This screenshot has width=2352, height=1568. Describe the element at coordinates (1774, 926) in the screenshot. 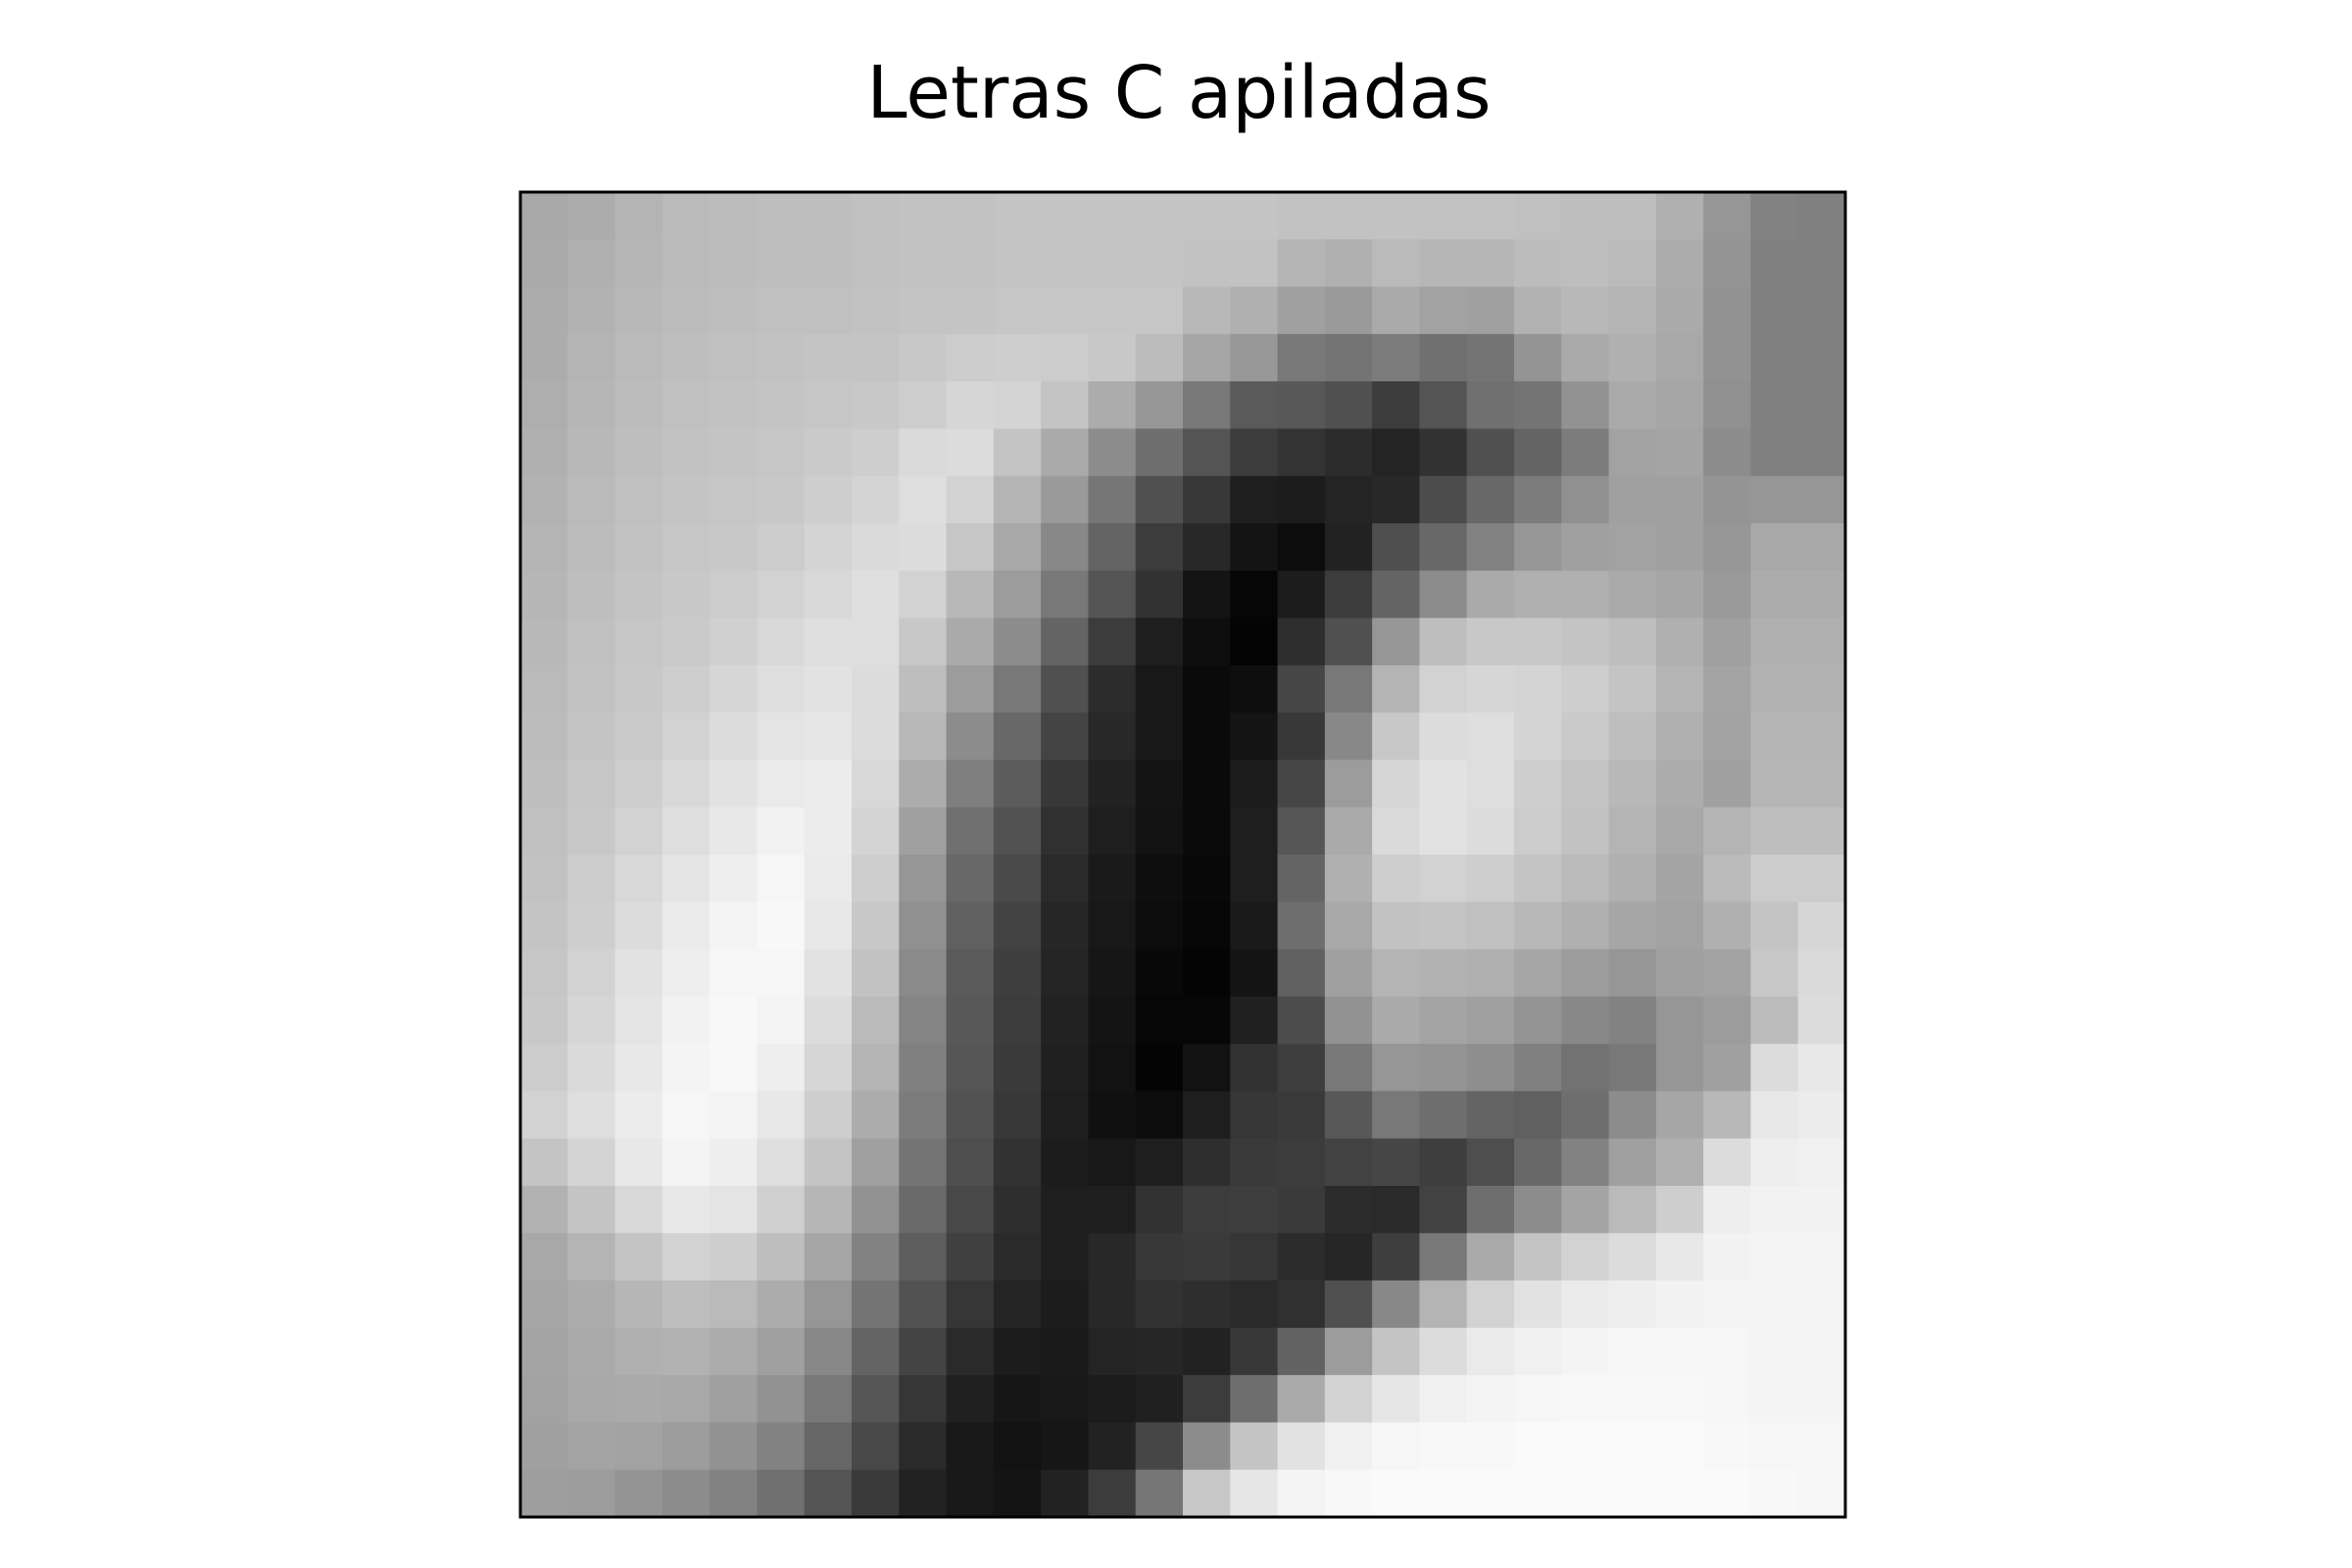

I see `heatmap-cell-r15-c26` at that location.